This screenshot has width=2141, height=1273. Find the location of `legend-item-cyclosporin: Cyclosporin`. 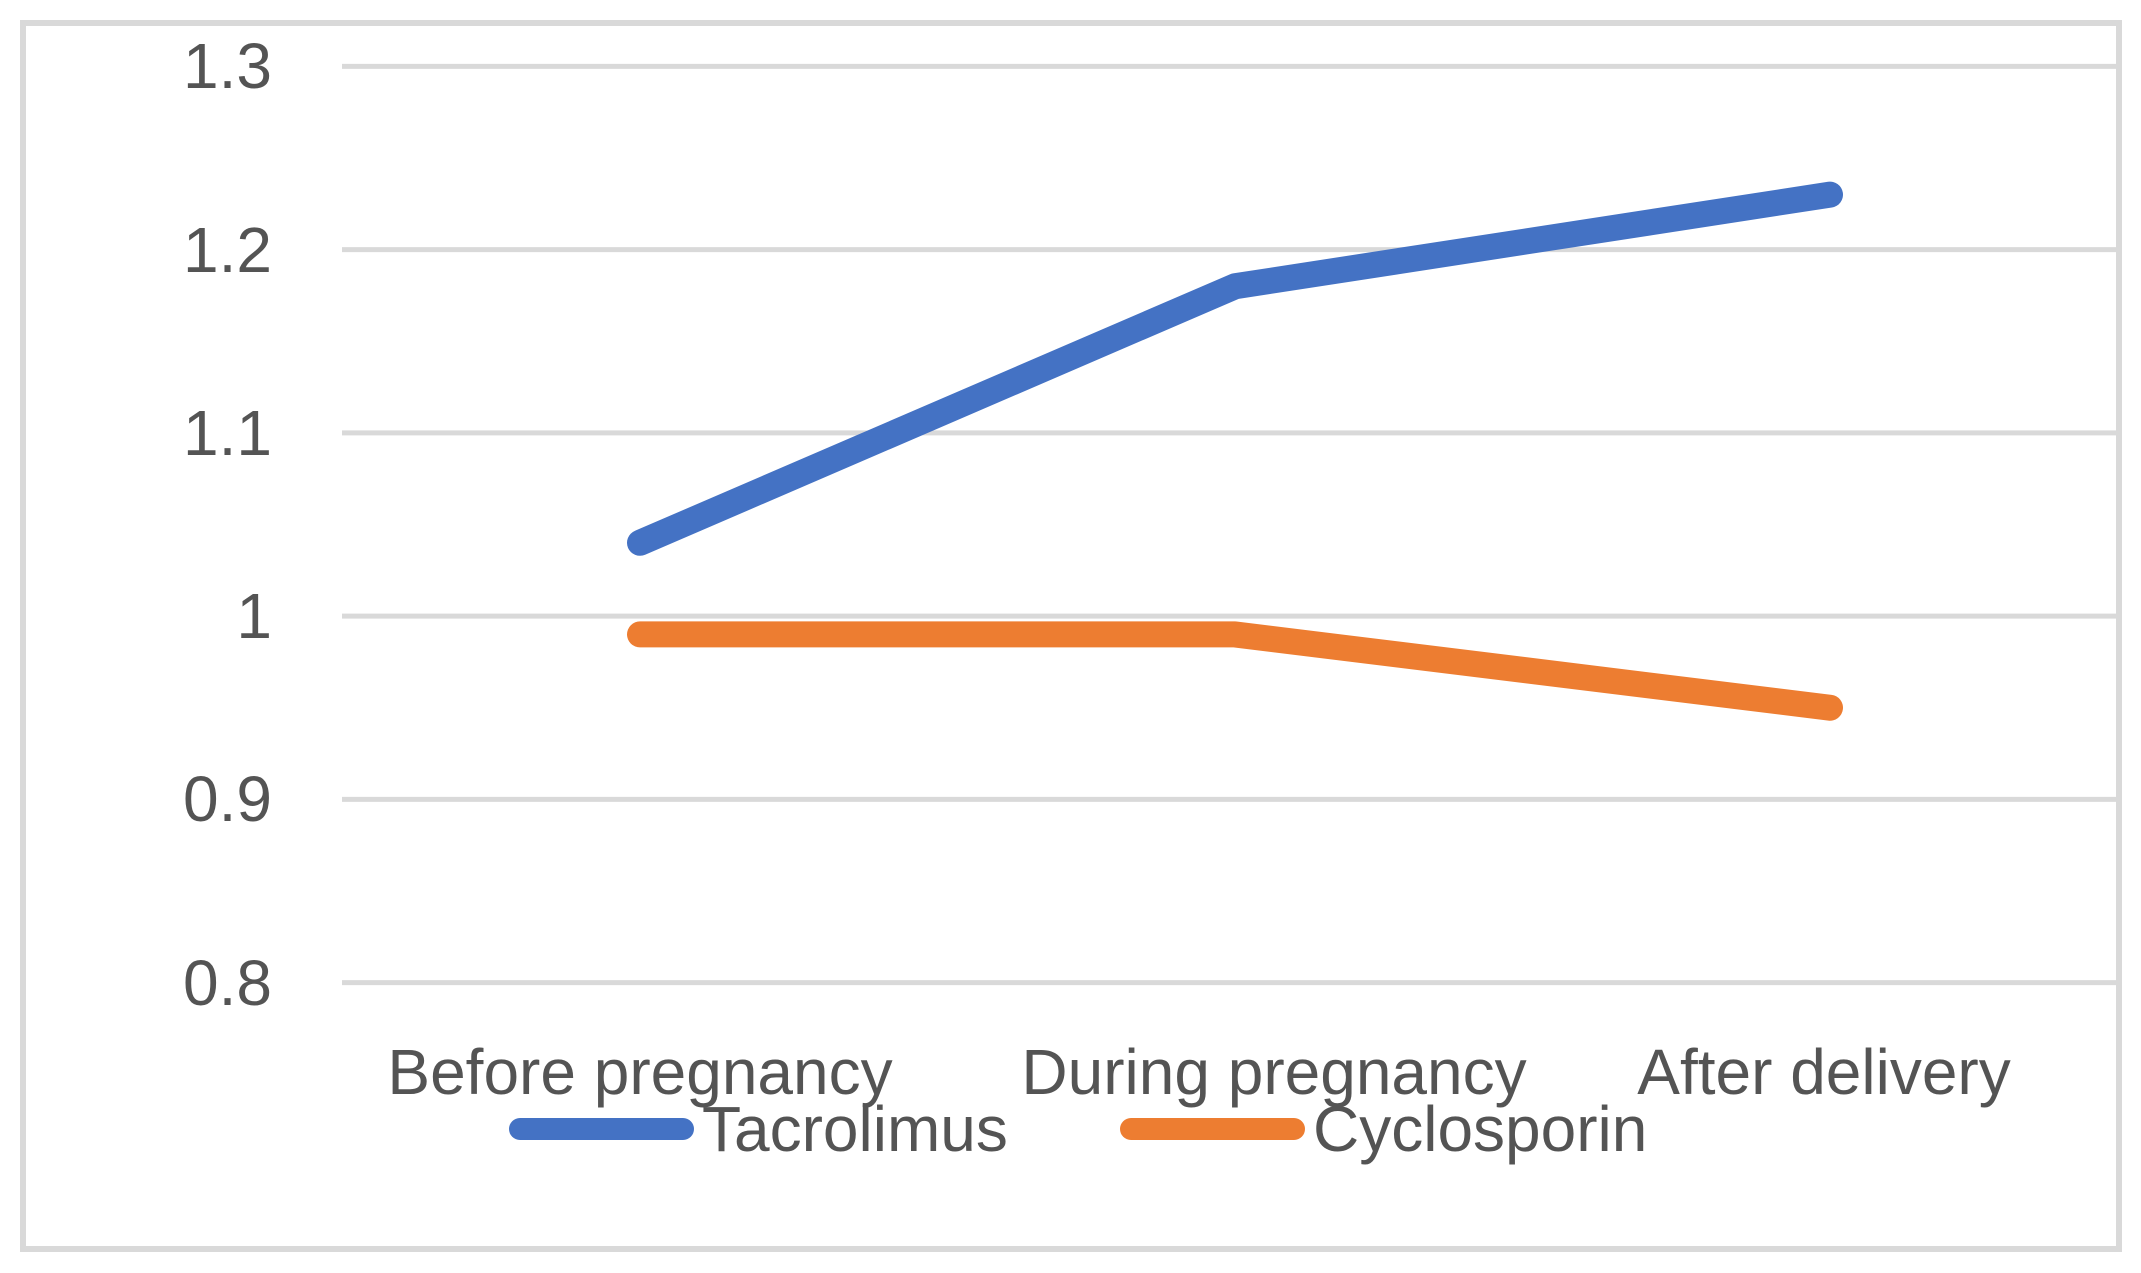

legend-item-cyclosporin: Cyclosporin is located at coordinates (1383, 1129).